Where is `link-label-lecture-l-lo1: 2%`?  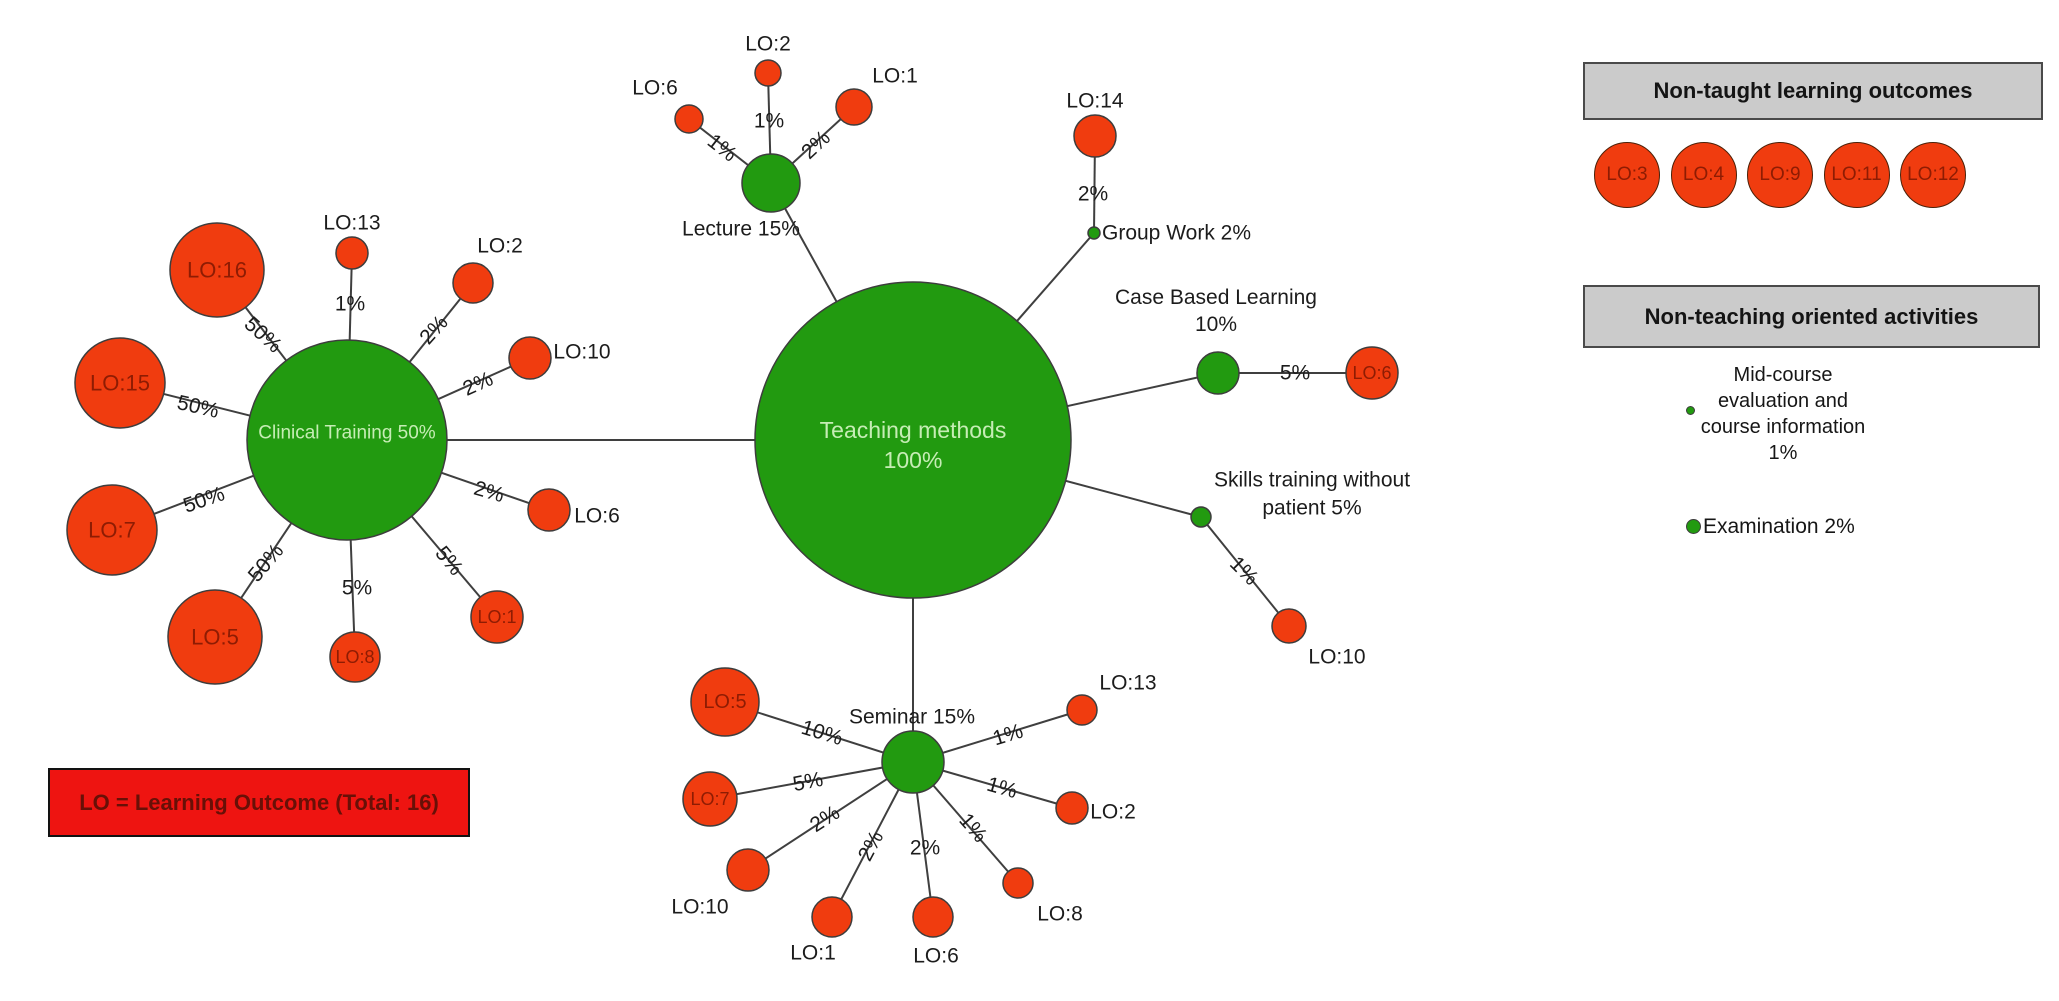 link-label-lecture-l-lo1: 2% is located at coordinates (816, 145).